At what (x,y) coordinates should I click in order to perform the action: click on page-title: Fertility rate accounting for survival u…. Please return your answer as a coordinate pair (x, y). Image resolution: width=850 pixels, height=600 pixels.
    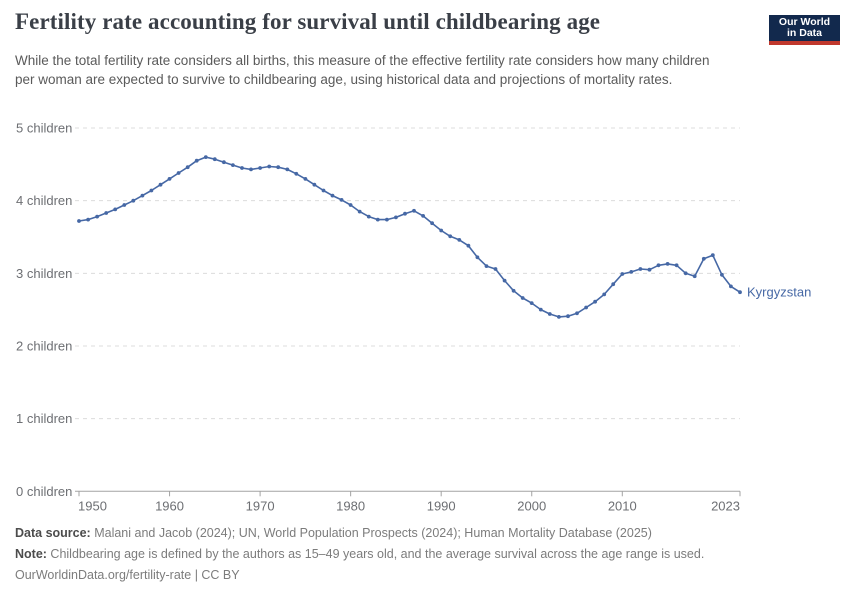
    Looking at the image, I should click on (308, 21).